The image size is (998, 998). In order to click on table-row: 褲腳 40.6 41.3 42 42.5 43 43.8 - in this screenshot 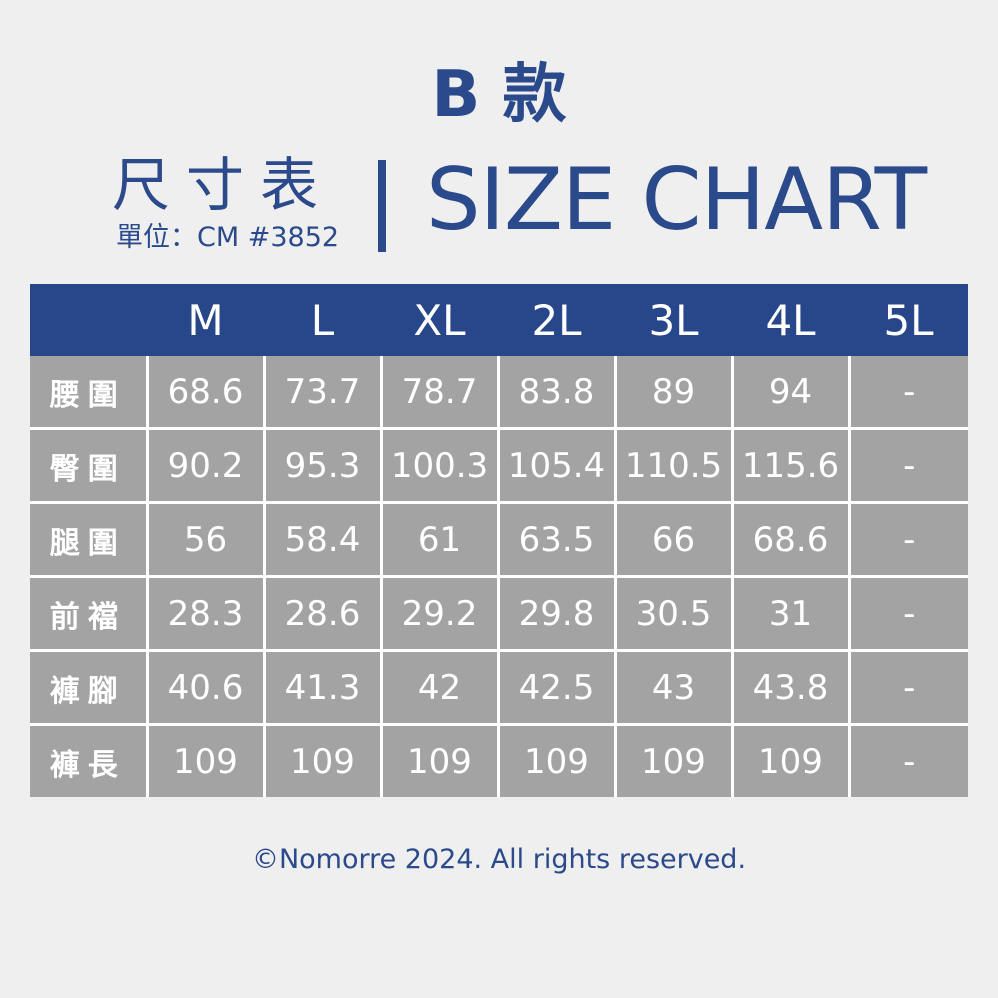, I will do `click(499, 688)`.